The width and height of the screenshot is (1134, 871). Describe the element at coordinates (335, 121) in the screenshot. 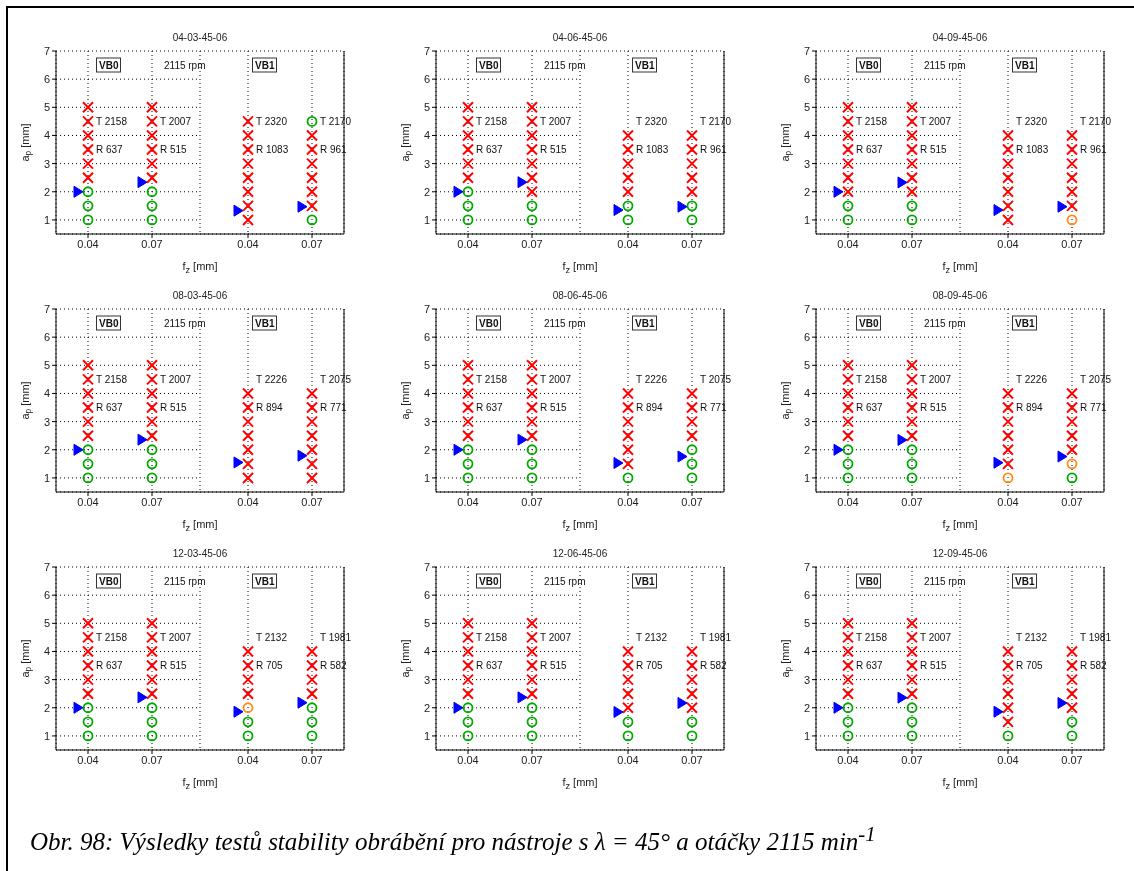

I see `annotation: T 2170` at that location.